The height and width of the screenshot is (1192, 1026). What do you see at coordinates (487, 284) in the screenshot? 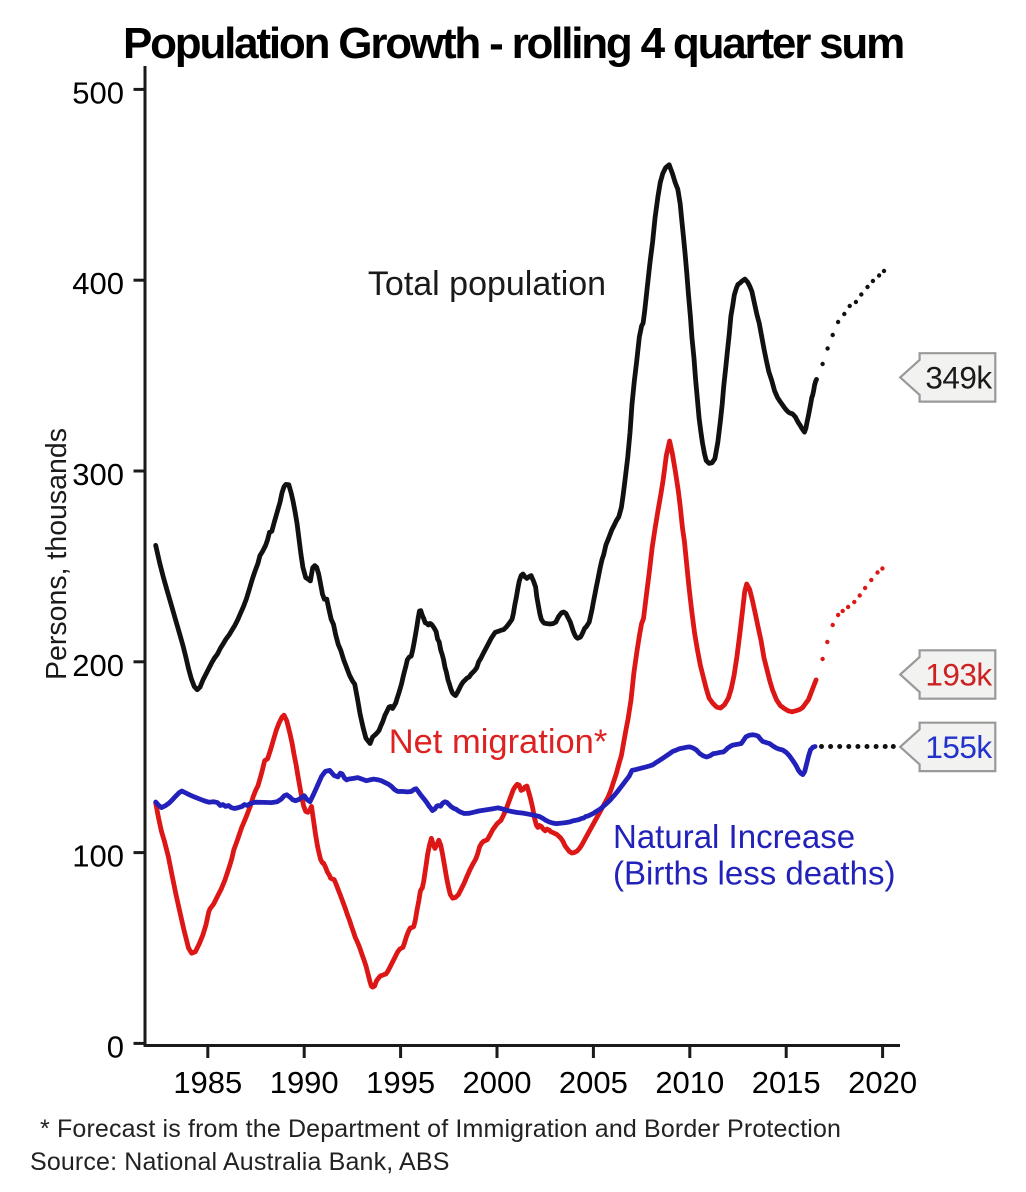
I see `svg-text: Total population` at bounding box center [487, 284].